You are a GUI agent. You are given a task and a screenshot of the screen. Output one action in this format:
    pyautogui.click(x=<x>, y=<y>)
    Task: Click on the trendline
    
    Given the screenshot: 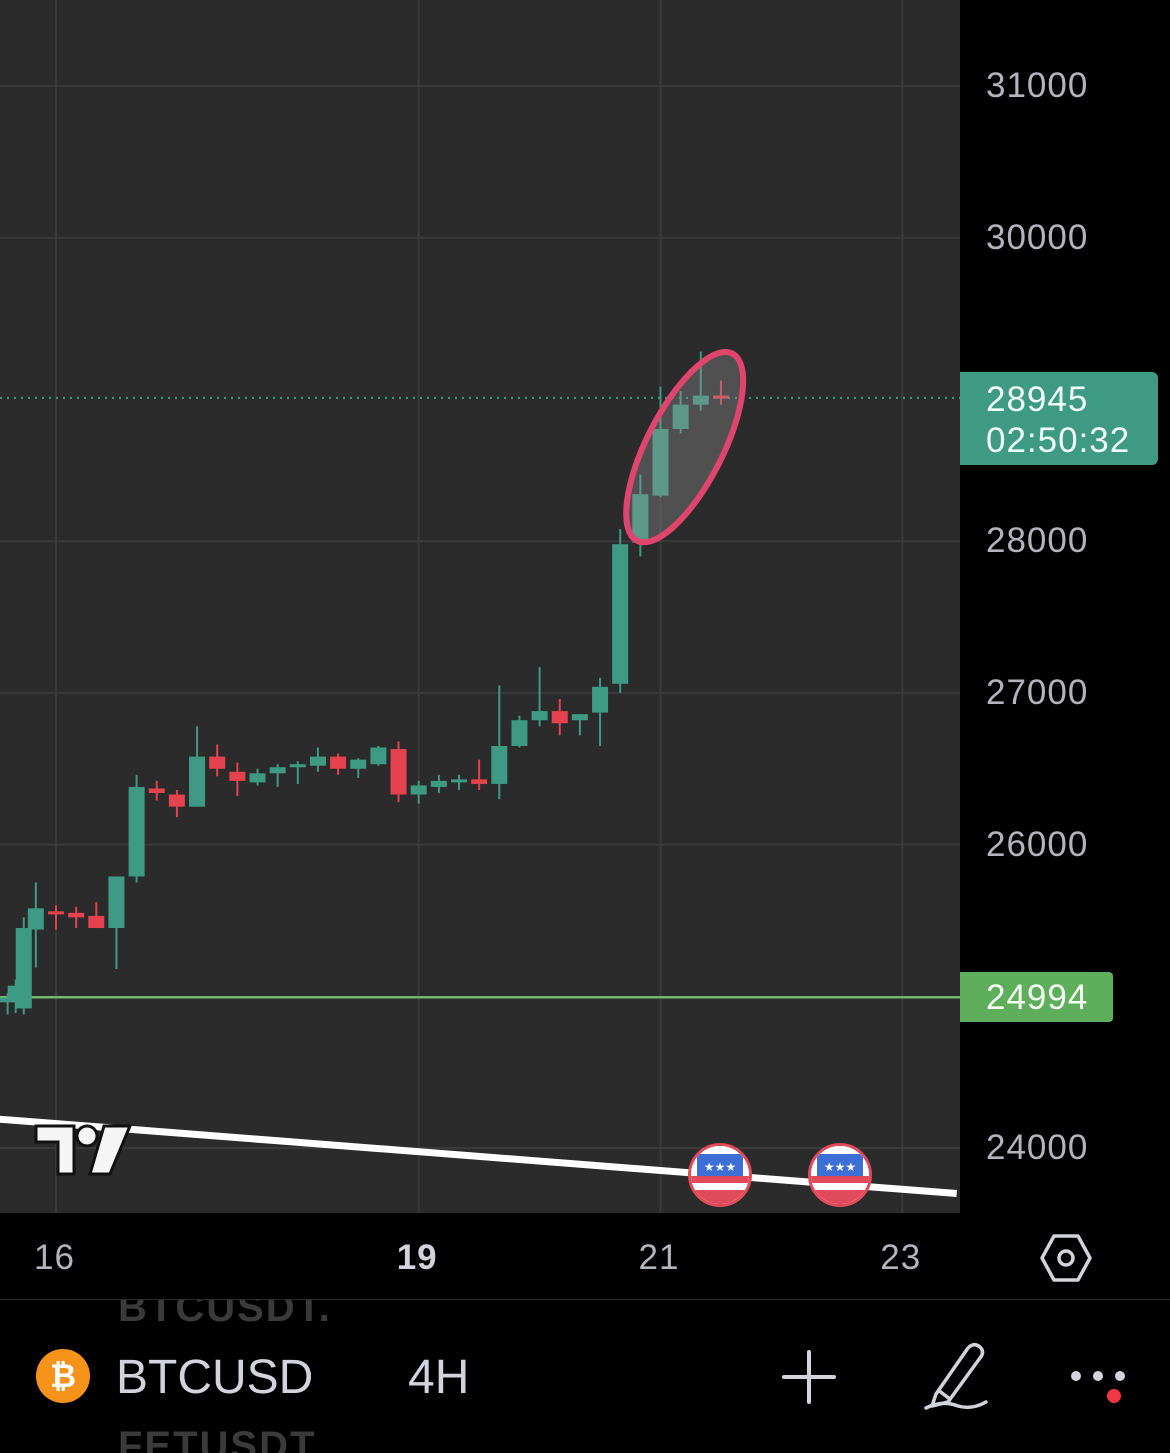 What is the action you would take?
    pyautogui.click(x=478, y=1156)
    